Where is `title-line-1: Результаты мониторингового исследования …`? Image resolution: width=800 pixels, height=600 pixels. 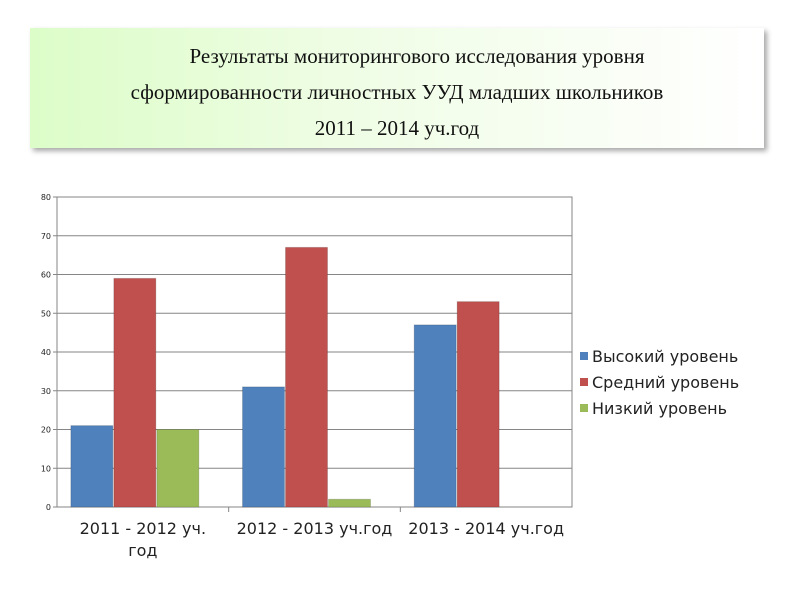 title-line-1: Результаты мониторингового исследования … is located at coordinates (417, 56).